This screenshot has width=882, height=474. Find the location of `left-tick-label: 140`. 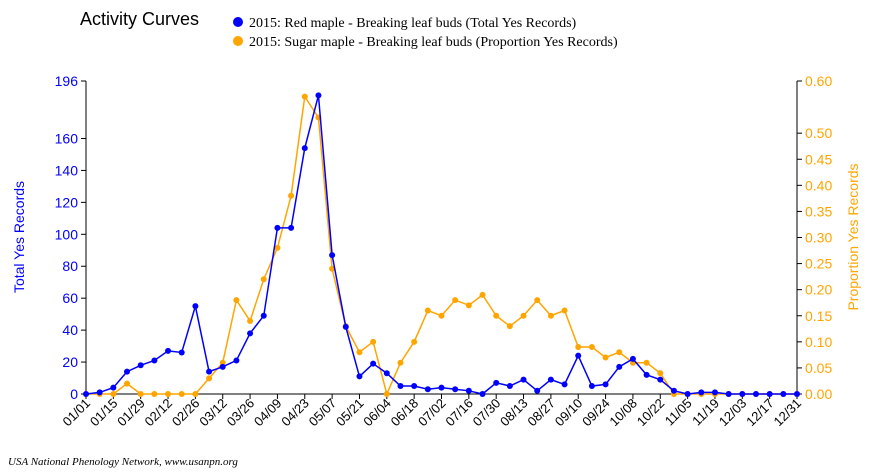

left-tick-label: 140 is located at coordinates (67, 170).